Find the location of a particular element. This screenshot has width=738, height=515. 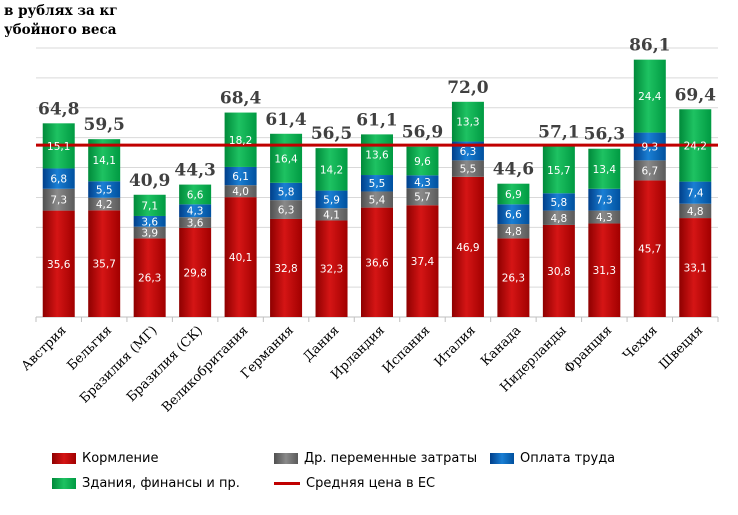

segment-value-label: 4,0 is located at coordinates (240, 192).